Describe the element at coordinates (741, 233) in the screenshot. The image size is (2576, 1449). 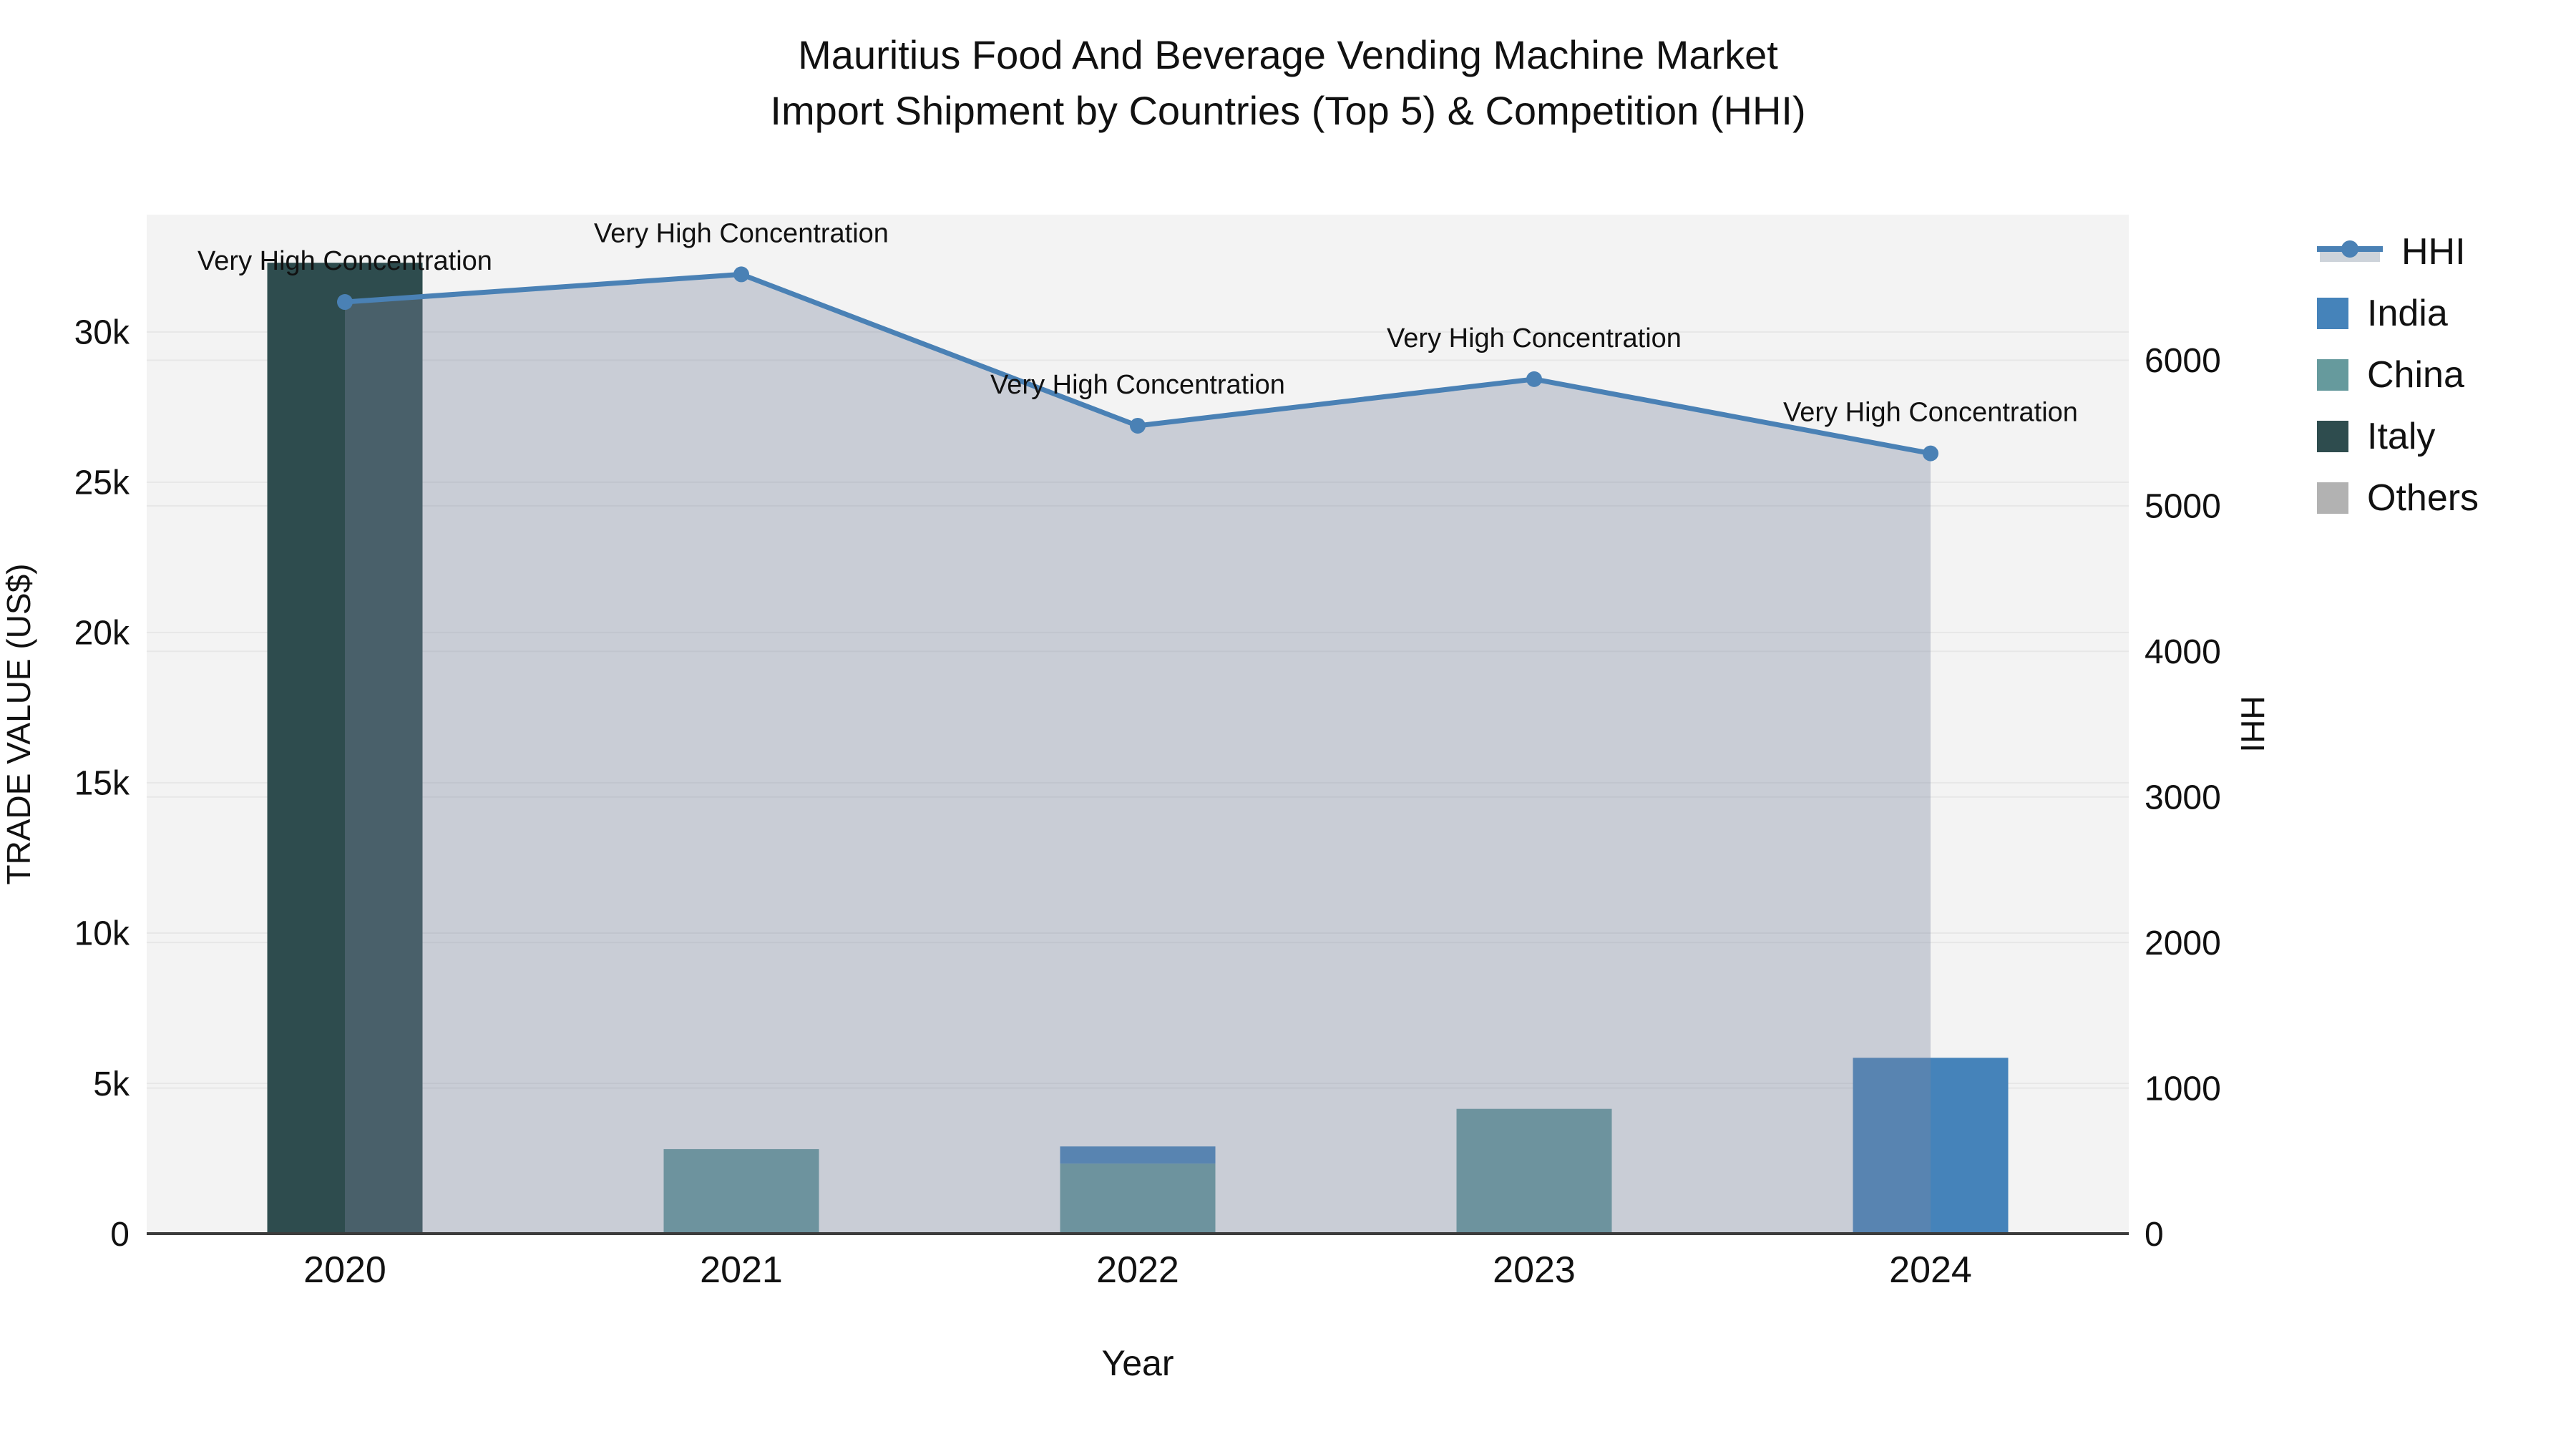
I see `annotation-2021: Very High Concentration` at that location.